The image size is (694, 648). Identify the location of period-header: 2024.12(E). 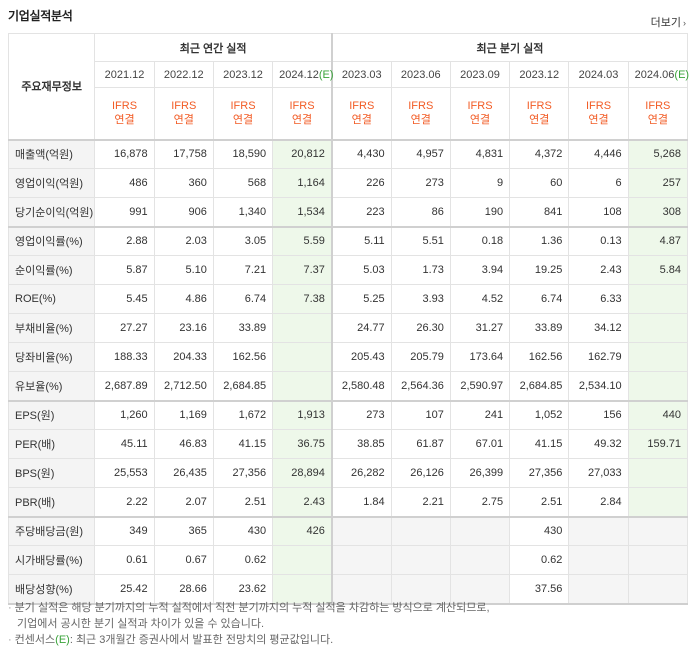
(303, 74).